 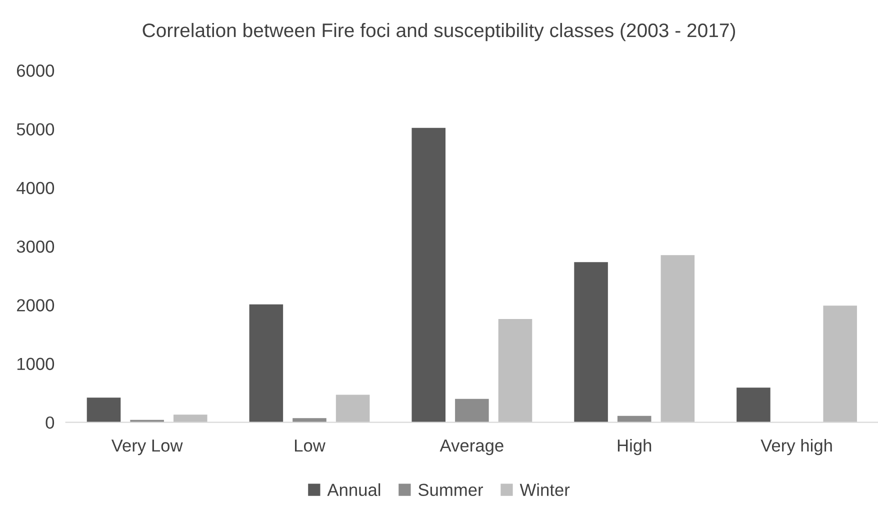 What do you see at coordinates (35, 188) in the screenshot?
I see `y-tick-label: 4000` at bounding box center [35, 188].